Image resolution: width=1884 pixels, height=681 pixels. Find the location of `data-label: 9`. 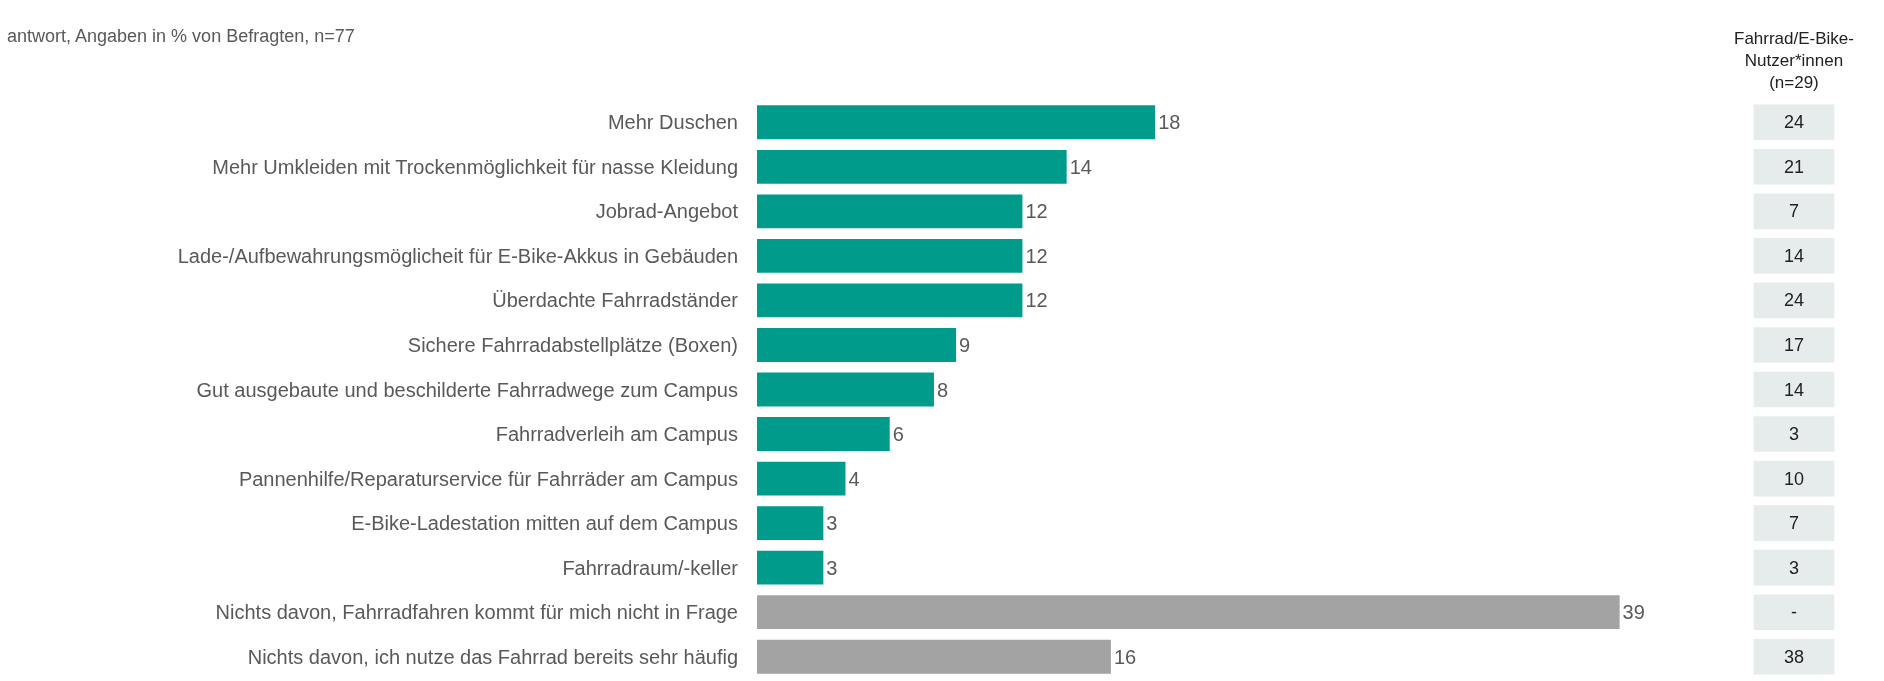

data-label: 9 is located at coordinates (965, 344).